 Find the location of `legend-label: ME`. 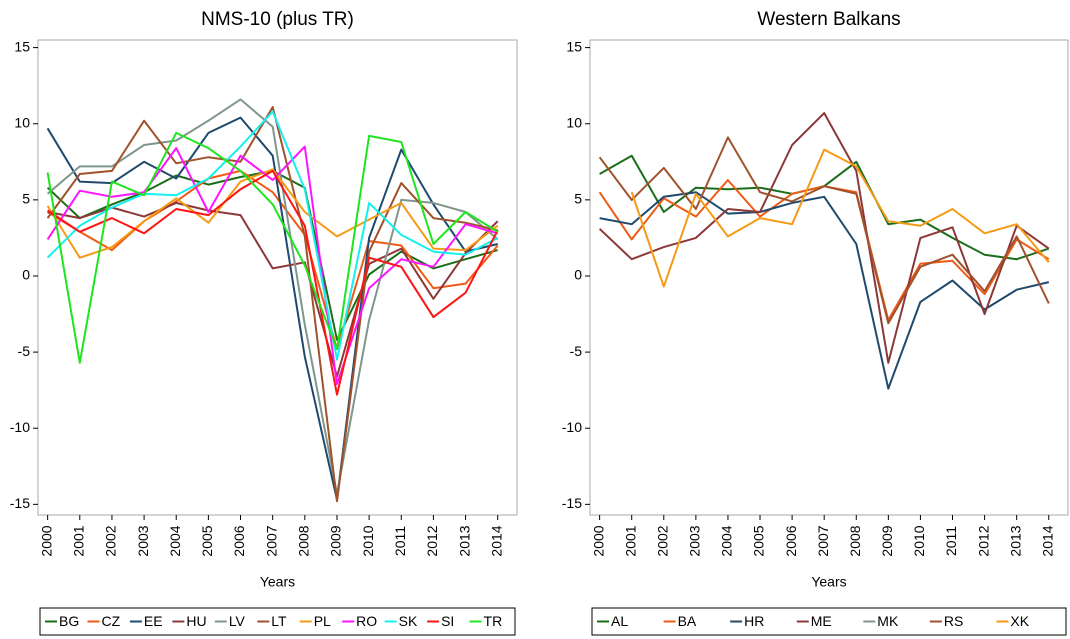

legend-label: ME is located at coordinates (821, 621).